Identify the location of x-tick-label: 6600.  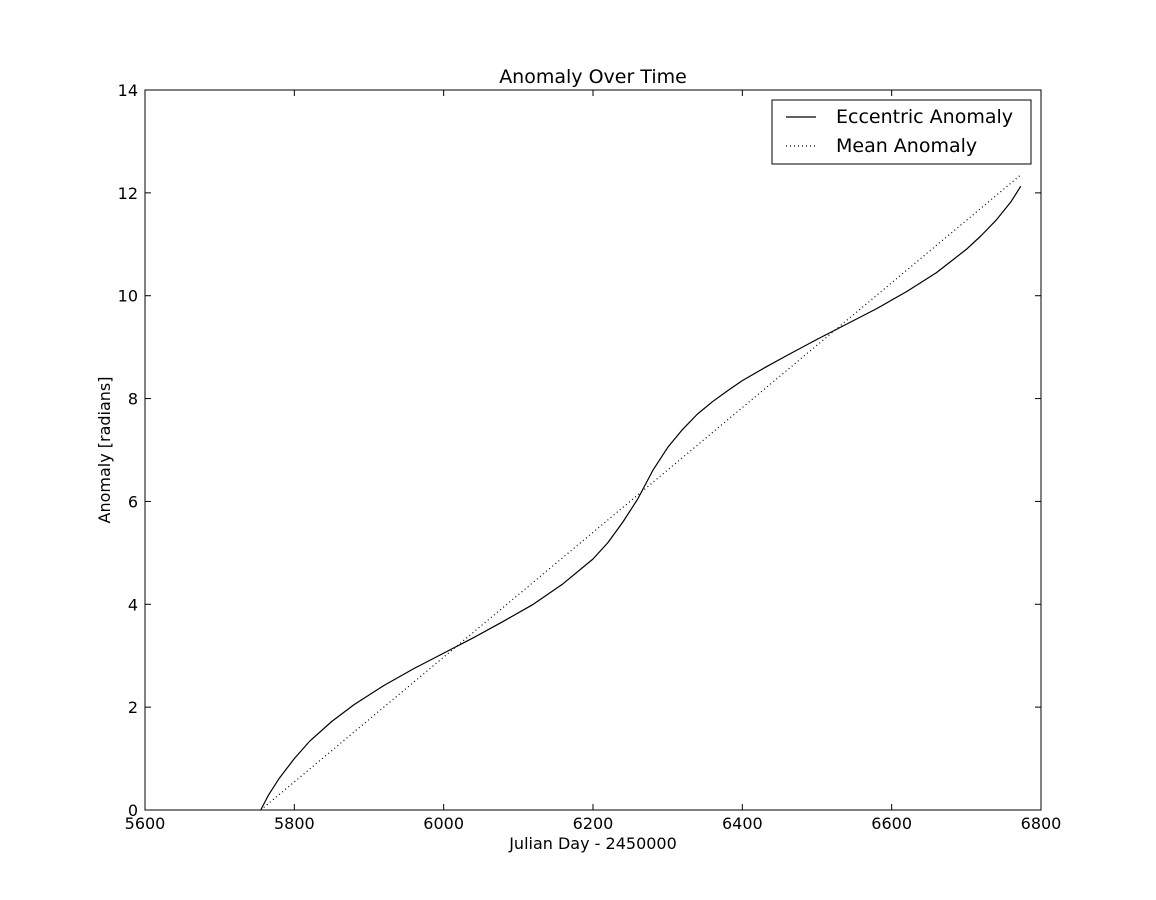
(891, 823).